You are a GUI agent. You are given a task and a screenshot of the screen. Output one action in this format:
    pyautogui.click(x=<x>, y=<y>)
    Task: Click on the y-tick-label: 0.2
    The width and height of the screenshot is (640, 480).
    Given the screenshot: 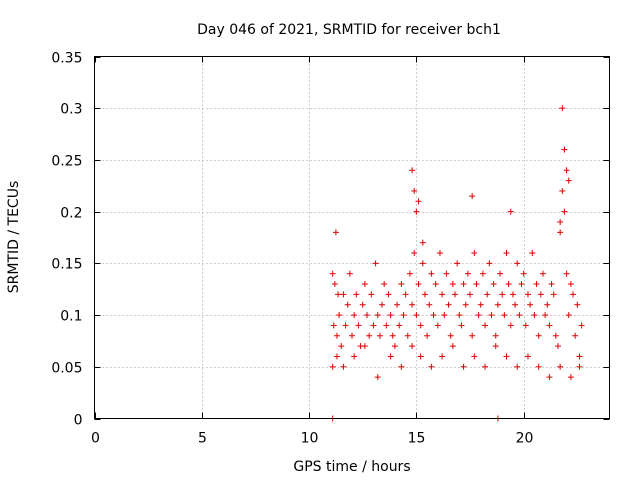 What is the action you would take?
    pyautogui.click(x=71, y=214)
    